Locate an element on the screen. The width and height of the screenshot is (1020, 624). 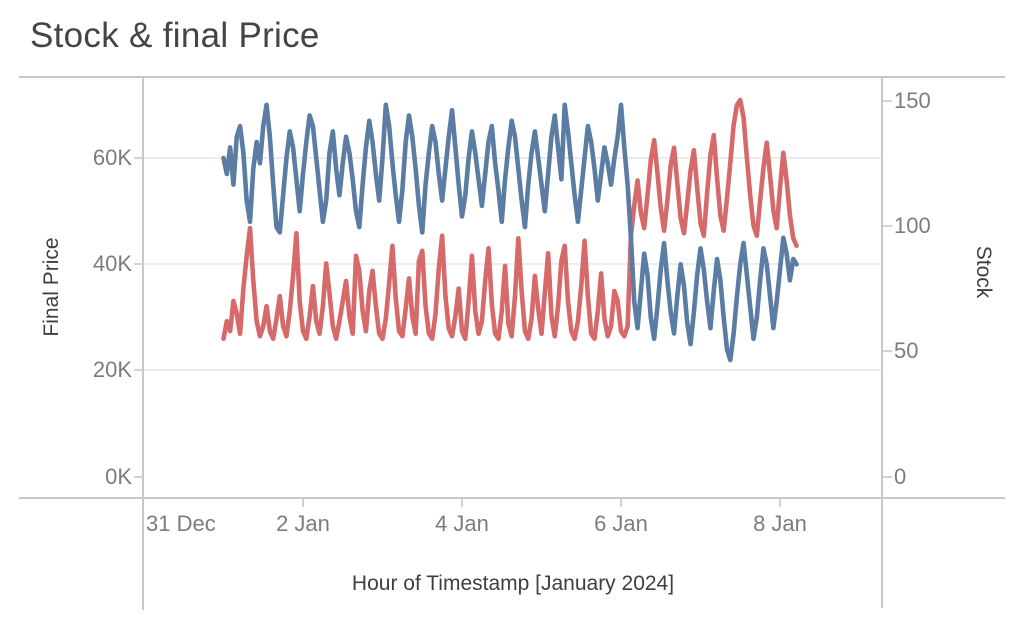
x-axis-label-31dec: 31 Dec is located at coordinates (181, 523).